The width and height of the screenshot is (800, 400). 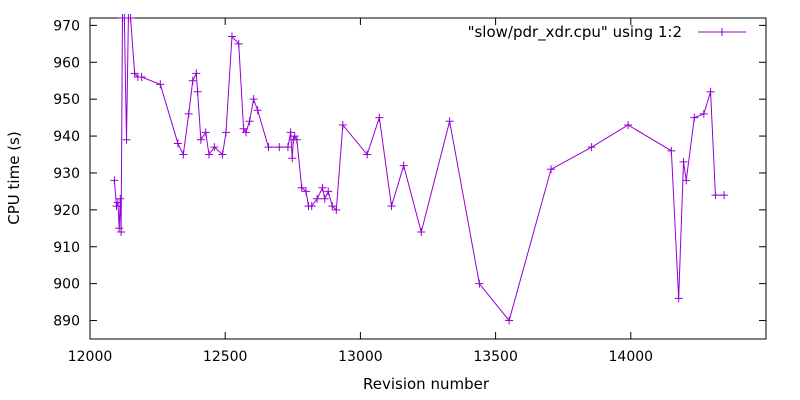 I want to click on y-tick-label: 940, so click(x=66, y=137).